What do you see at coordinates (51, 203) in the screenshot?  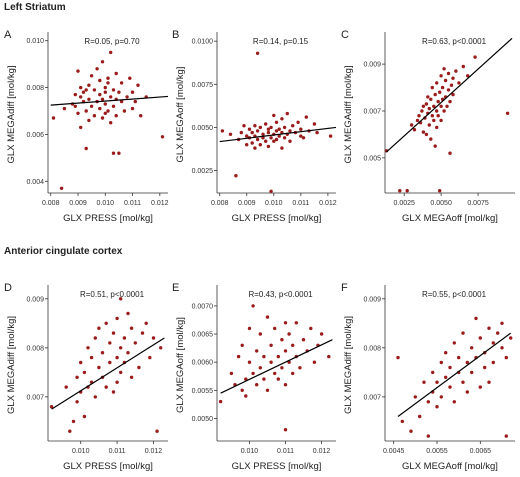 I see `x-tick-label-a: 0.008` at bounding box center [51, 203].